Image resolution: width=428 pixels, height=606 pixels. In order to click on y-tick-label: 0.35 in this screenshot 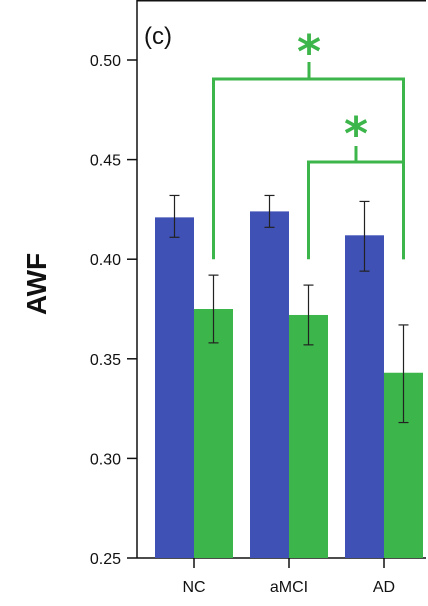, I will do `click(105, 360)`.